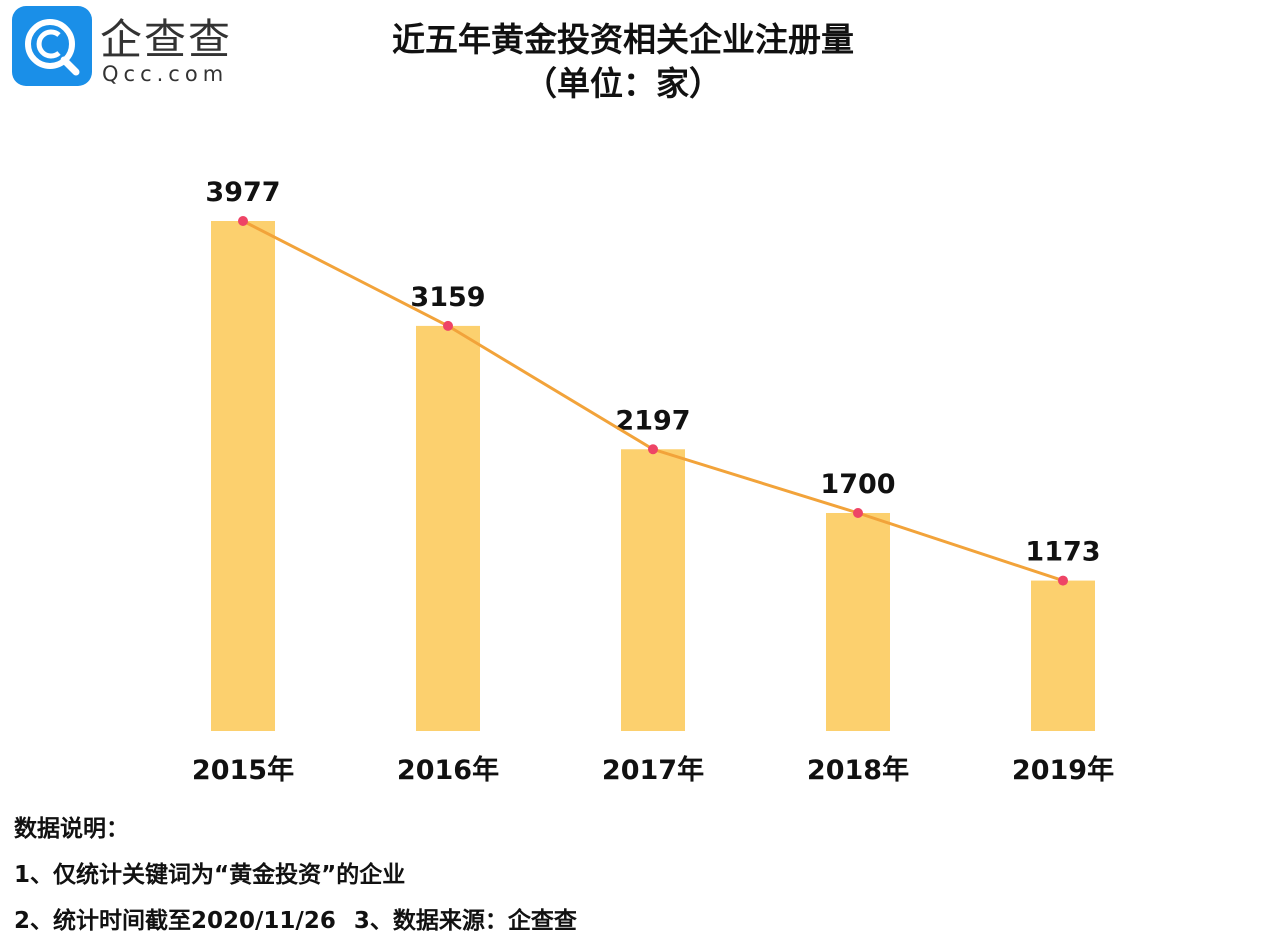  I want to click on logo-text-en: Qcc.com, so click(165, 74).